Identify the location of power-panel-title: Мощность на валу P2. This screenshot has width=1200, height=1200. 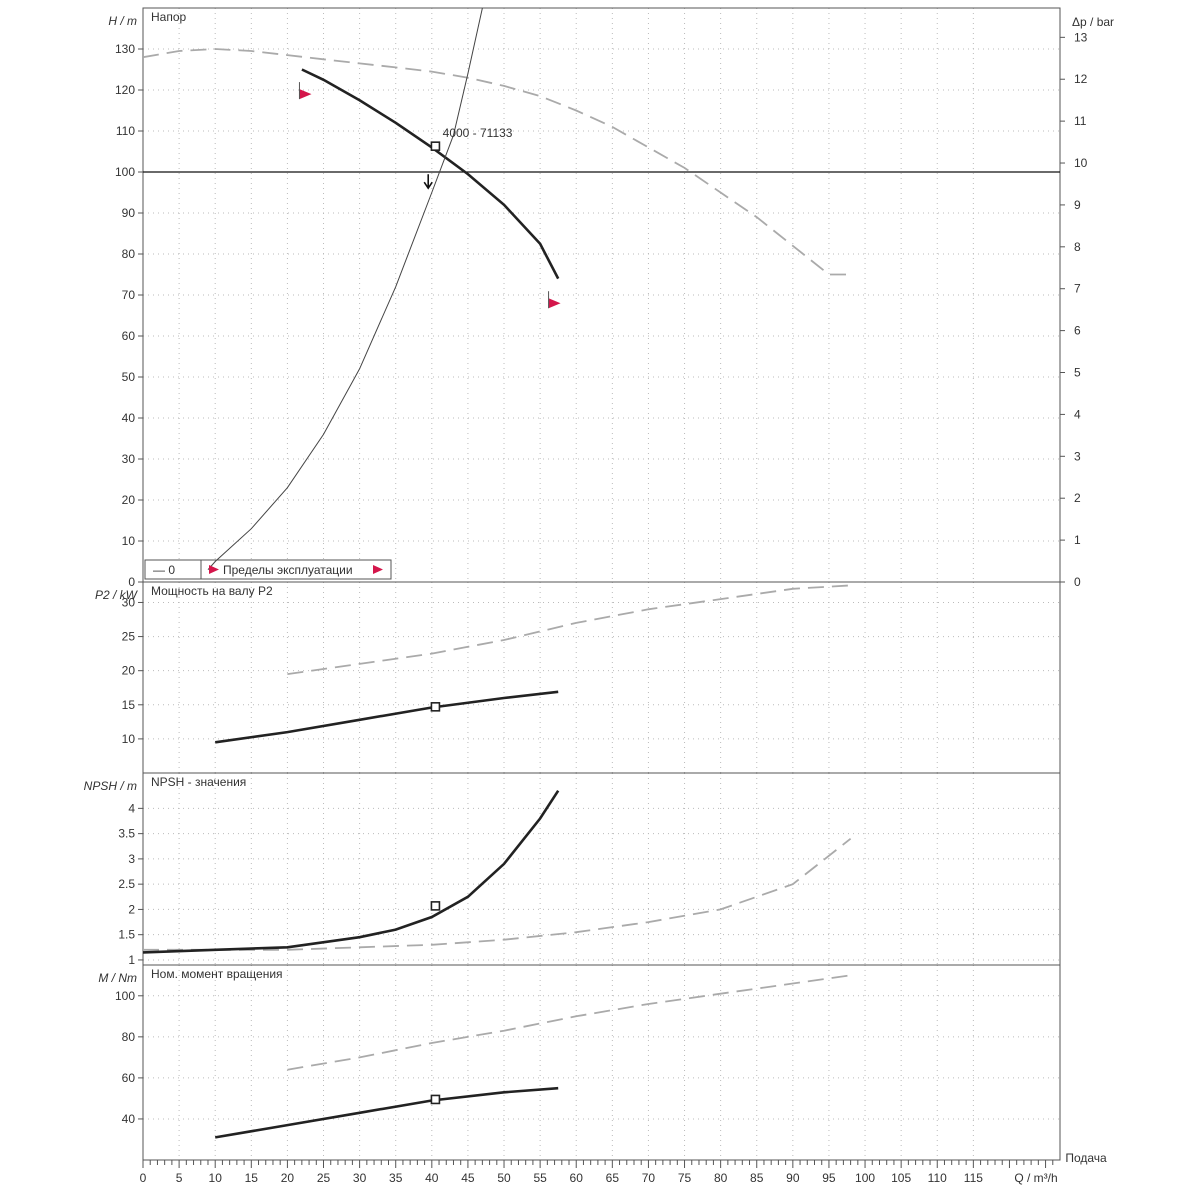
(212, 591).